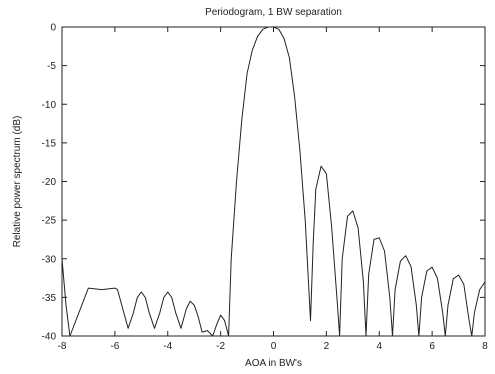 This screenshot has width=495, height=374. What do you see at coordinates (49, 337) in the screenshot?
I see `y-tick-label: -40` at bounding box center [49, 337].